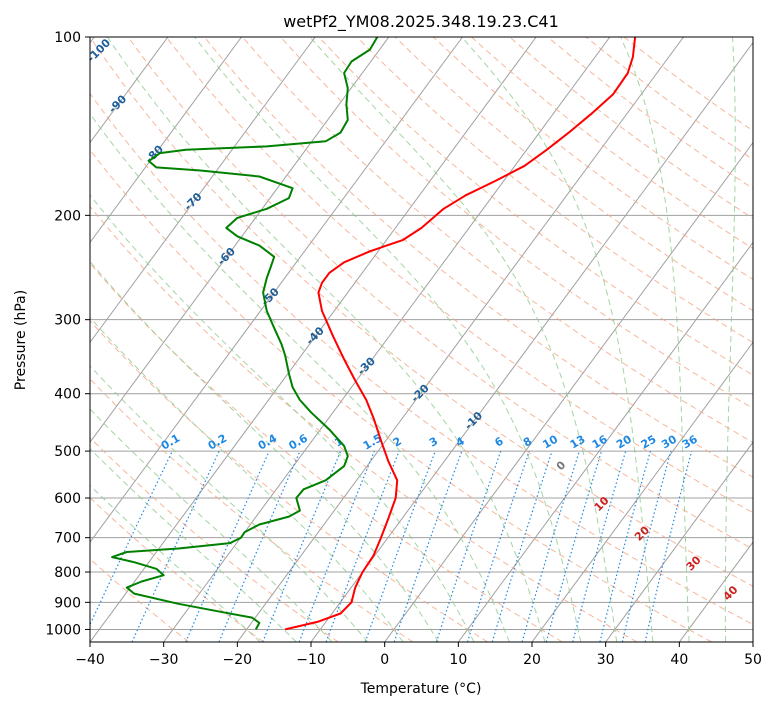 The height and width of the screenshot is (708, 775). Describe the element at coordinates (679, 660) in the screenshot. I see `x-tick-label: 40` at that location.